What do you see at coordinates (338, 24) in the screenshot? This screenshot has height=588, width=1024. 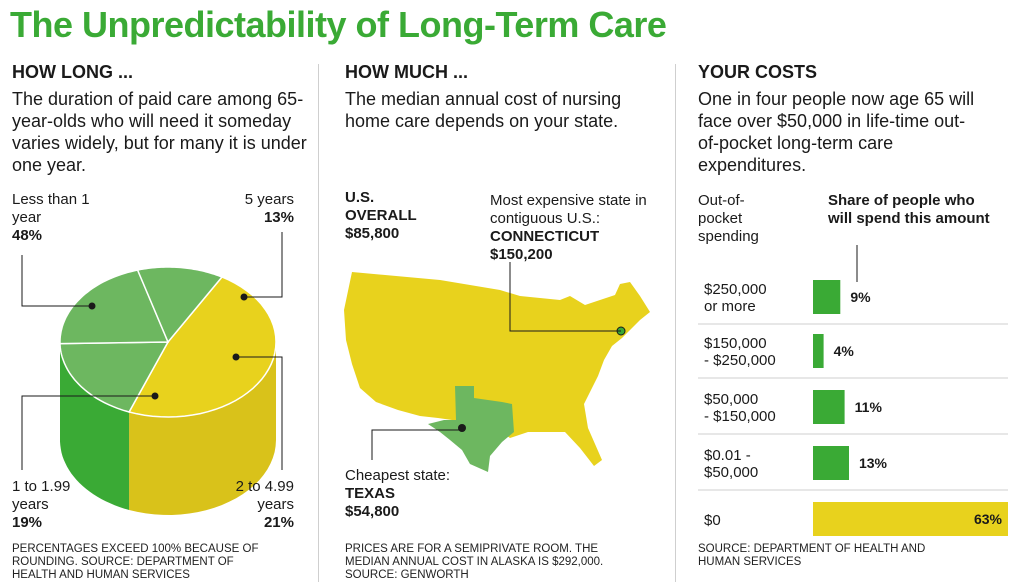 I see `page-title: The Unpredictability of Long-Term Care` at bounding box center [338, 24].